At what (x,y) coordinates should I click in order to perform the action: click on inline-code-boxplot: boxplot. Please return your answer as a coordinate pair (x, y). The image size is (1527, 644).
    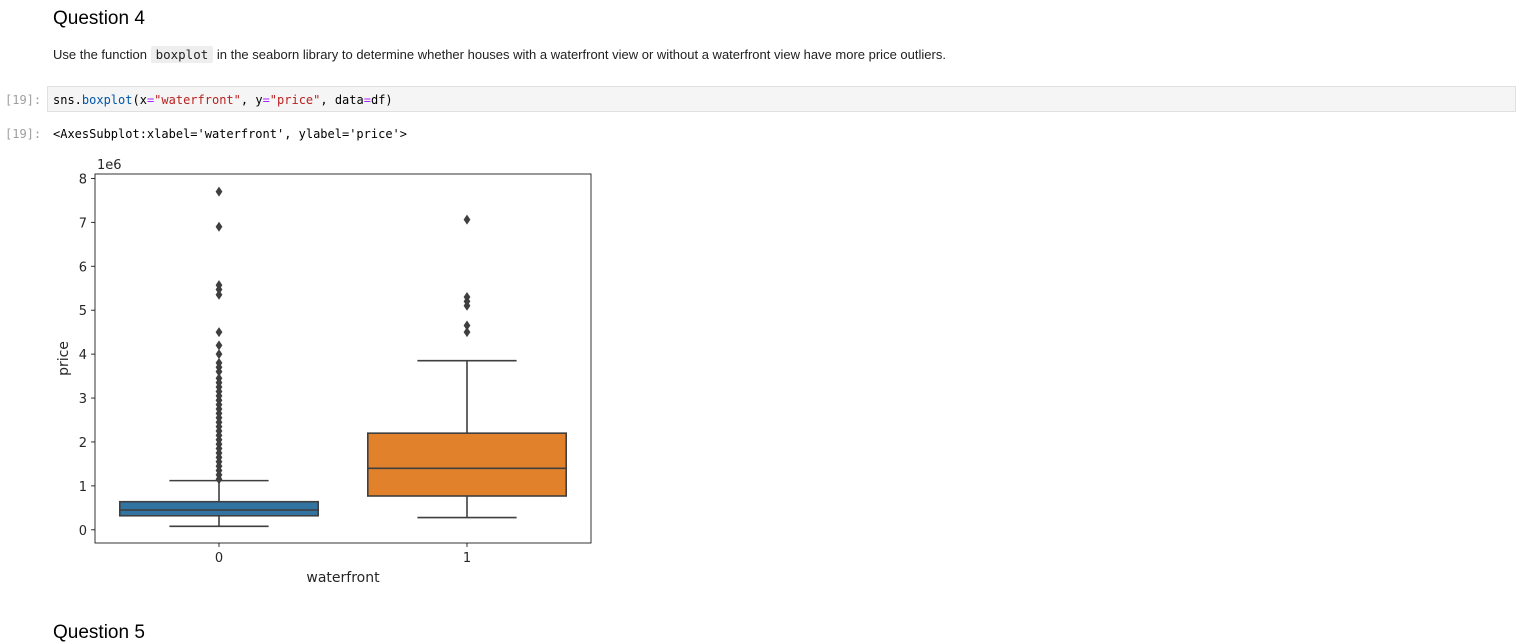
    Looking at the image, I should click on (182, 54).